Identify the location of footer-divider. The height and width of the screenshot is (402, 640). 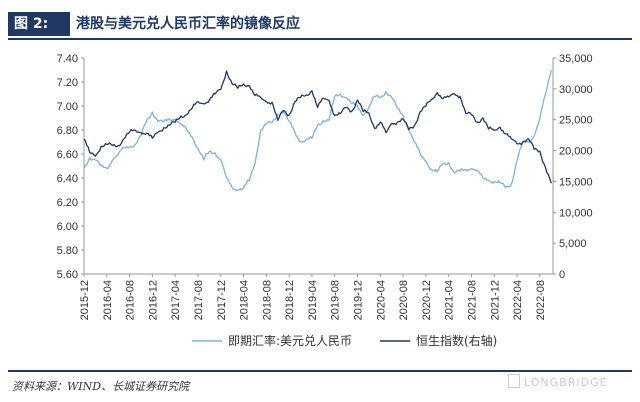
(320, 371).